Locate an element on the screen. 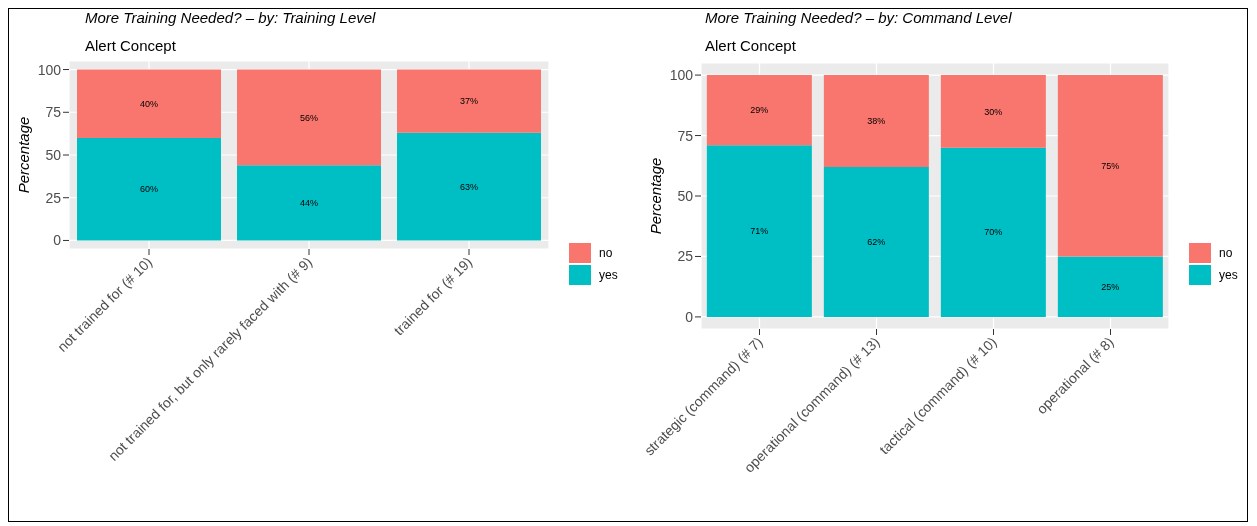 The image size is (1257, 526). data-label: 25% is located at coordinates (1110, 286).